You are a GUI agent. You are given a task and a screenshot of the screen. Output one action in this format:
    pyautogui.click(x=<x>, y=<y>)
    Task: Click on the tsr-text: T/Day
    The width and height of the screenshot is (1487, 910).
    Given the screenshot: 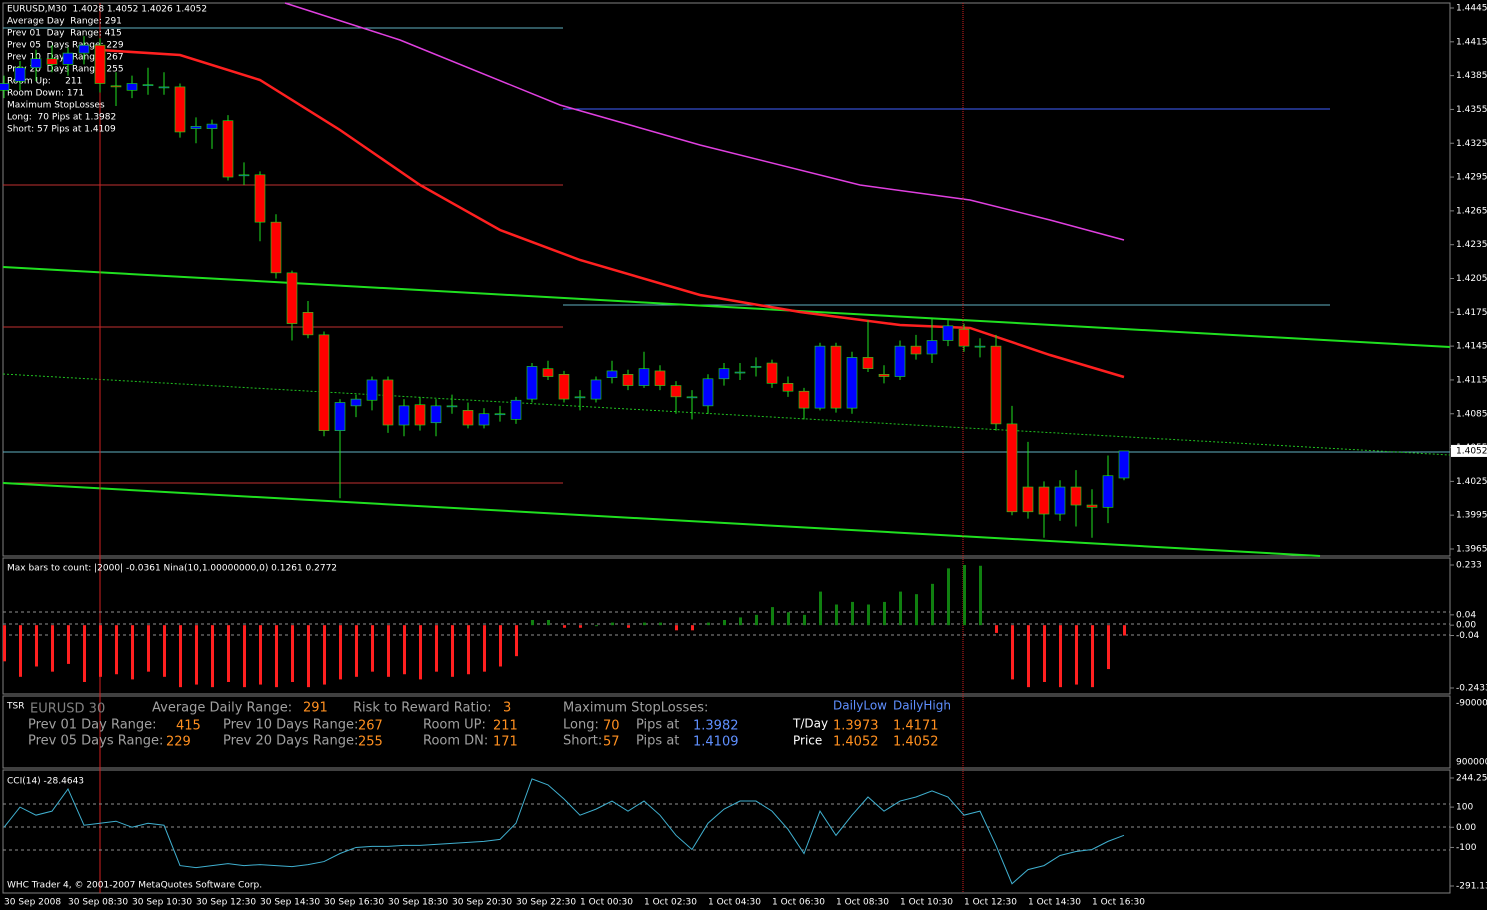 What is the action you would take?
    pyautogui.click(x=810, y=724)
    